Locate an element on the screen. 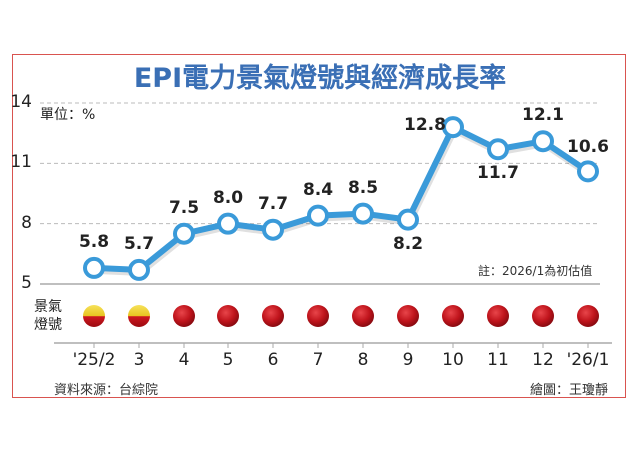 The width and height of the screenshot is (640, 460). data-value-label: 5.8 is located at coordinates (94, 241).